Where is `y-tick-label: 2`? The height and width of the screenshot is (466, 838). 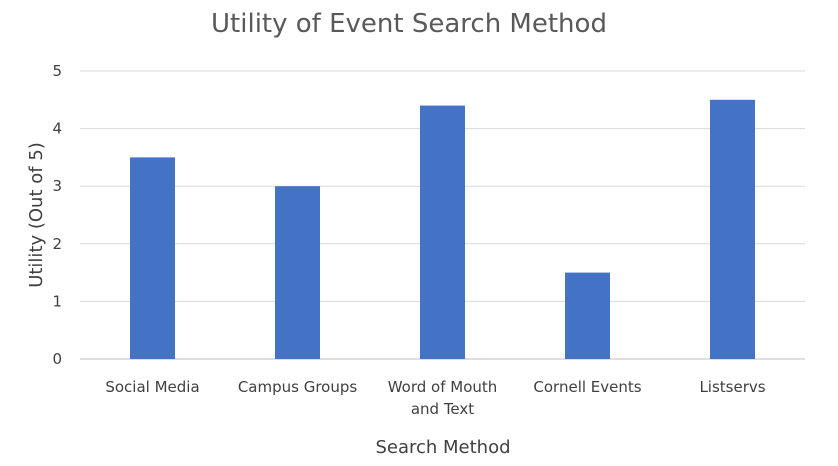
y-tick-label: 2 is located at coordinates (57, 244).